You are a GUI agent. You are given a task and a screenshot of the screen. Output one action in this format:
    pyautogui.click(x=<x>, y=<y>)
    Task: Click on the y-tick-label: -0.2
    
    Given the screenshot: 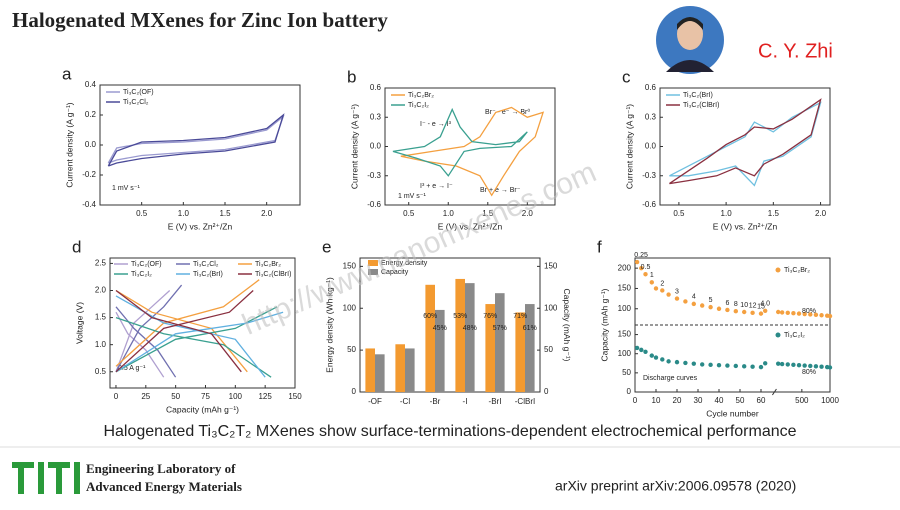 What is the action you would take?
    pyautogui.click(x=89, y=174)
    